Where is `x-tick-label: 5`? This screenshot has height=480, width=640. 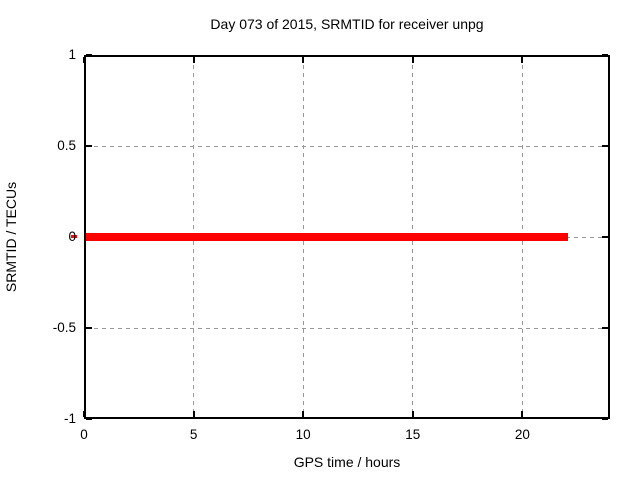
x-tick-label: 5 is located at coordinates (193, 434).